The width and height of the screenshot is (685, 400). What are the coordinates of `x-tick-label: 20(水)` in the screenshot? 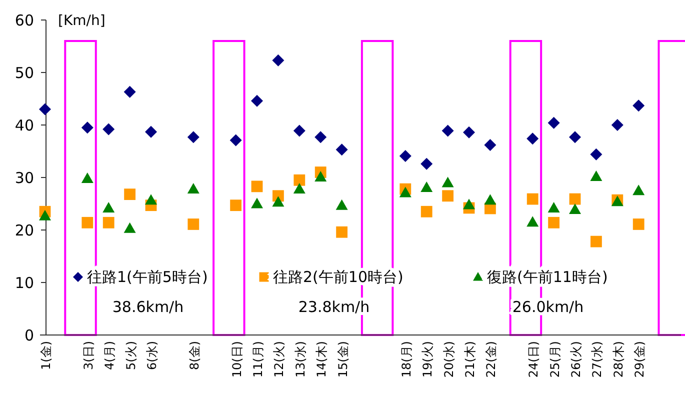 It's located at (449, 359).